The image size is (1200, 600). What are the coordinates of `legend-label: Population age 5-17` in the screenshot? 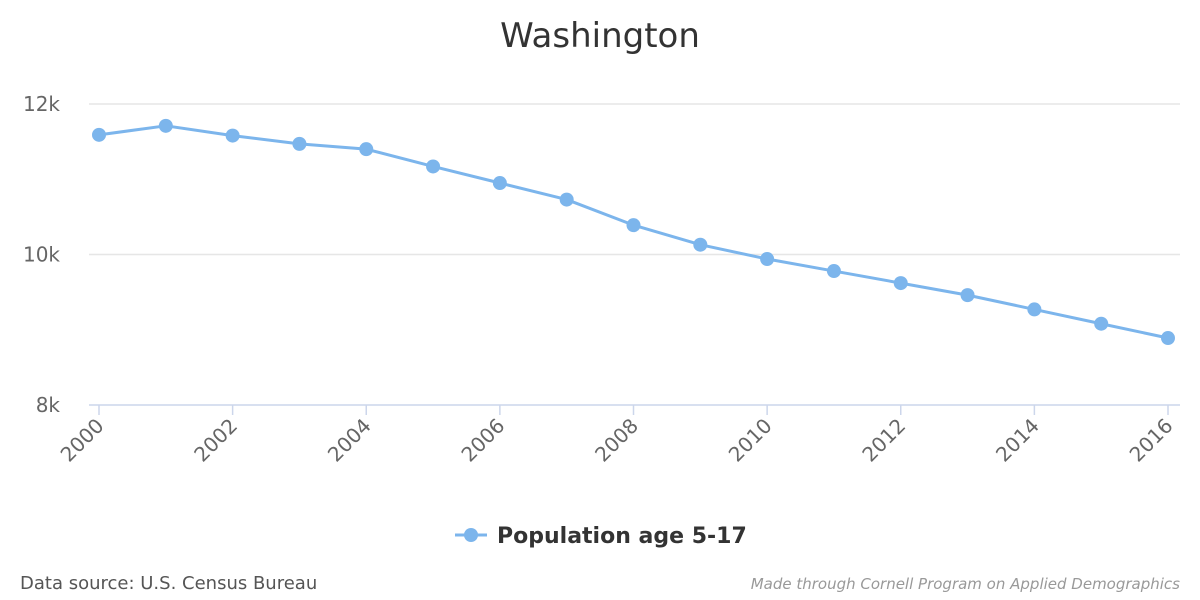 It's located at (622, 536).